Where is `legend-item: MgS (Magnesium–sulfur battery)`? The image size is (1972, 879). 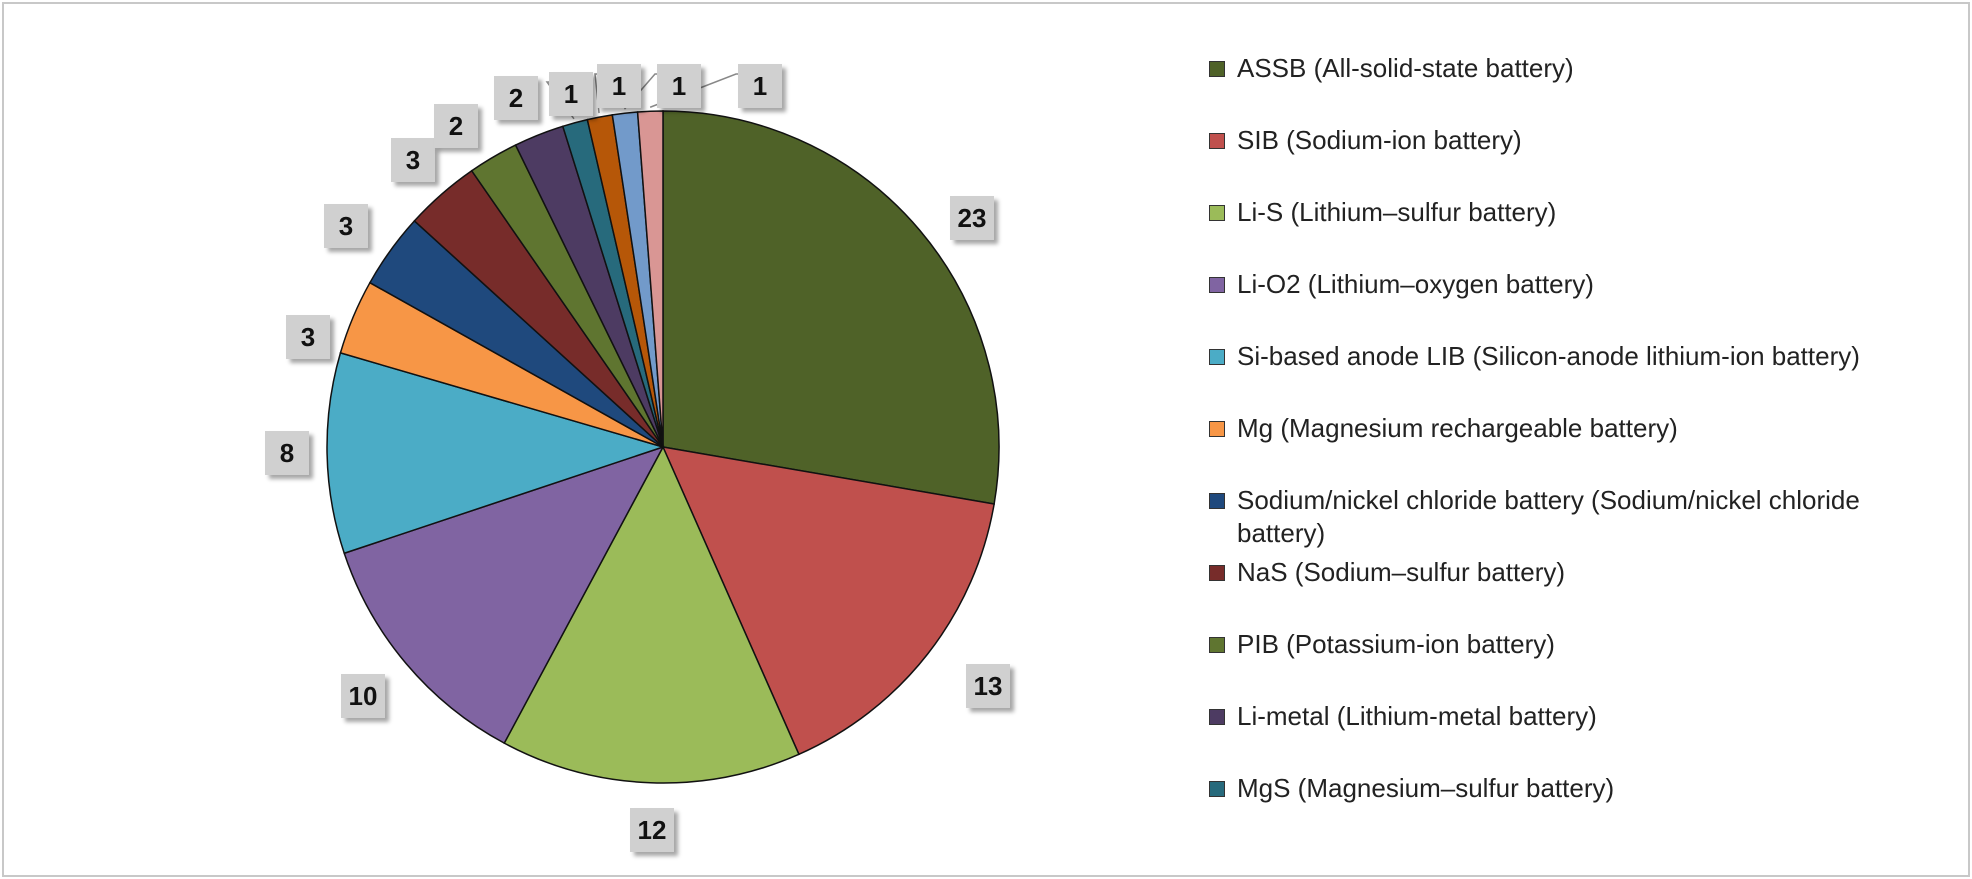 legend-item: MgS (Magnesium–sulfur battery) is located at coordinates (1579, 808).